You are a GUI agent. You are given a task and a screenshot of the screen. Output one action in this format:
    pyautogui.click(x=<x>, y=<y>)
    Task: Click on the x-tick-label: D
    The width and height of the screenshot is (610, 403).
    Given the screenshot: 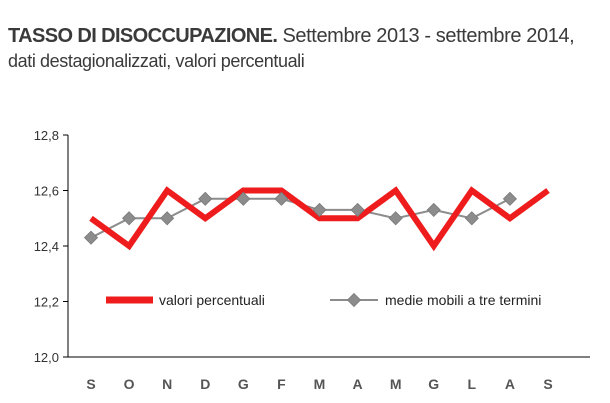 What is the action you would take?
    pyautogui.click(x=205, y=384)
    